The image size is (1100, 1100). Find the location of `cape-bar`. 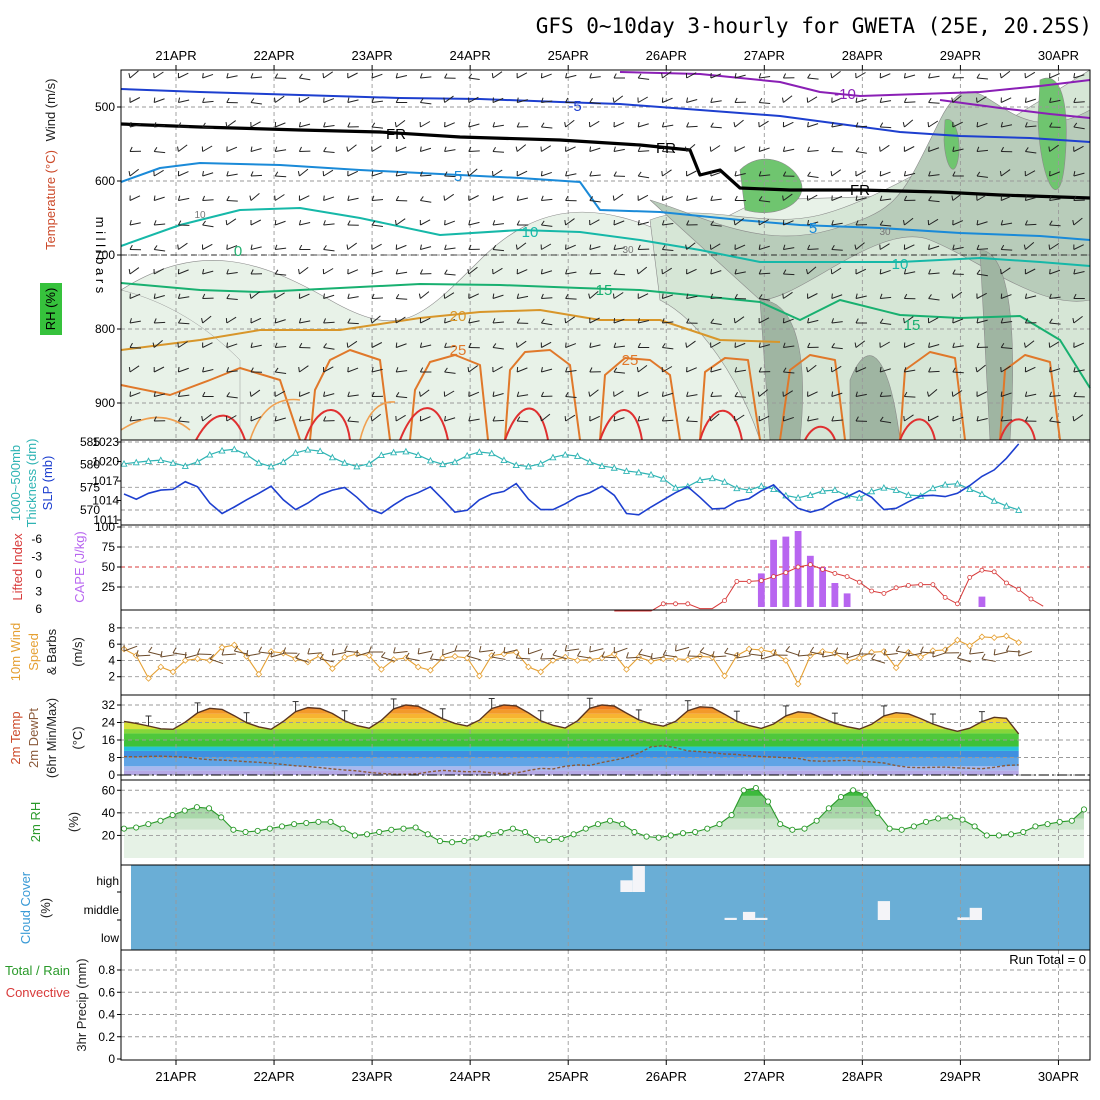

cape-bar is located at coordinates (773, 573).